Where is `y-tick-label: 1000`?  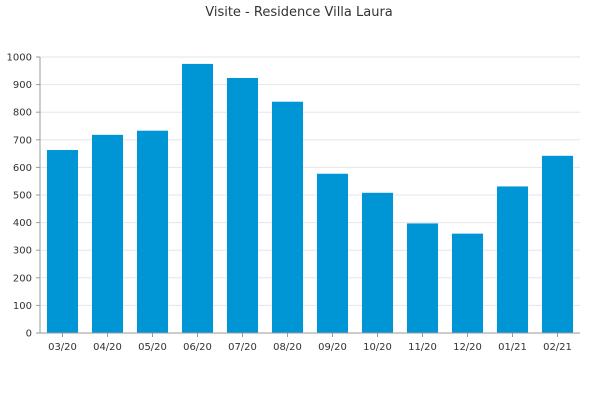 y-tick-label: 1000 is located at coordinates (19, 58).